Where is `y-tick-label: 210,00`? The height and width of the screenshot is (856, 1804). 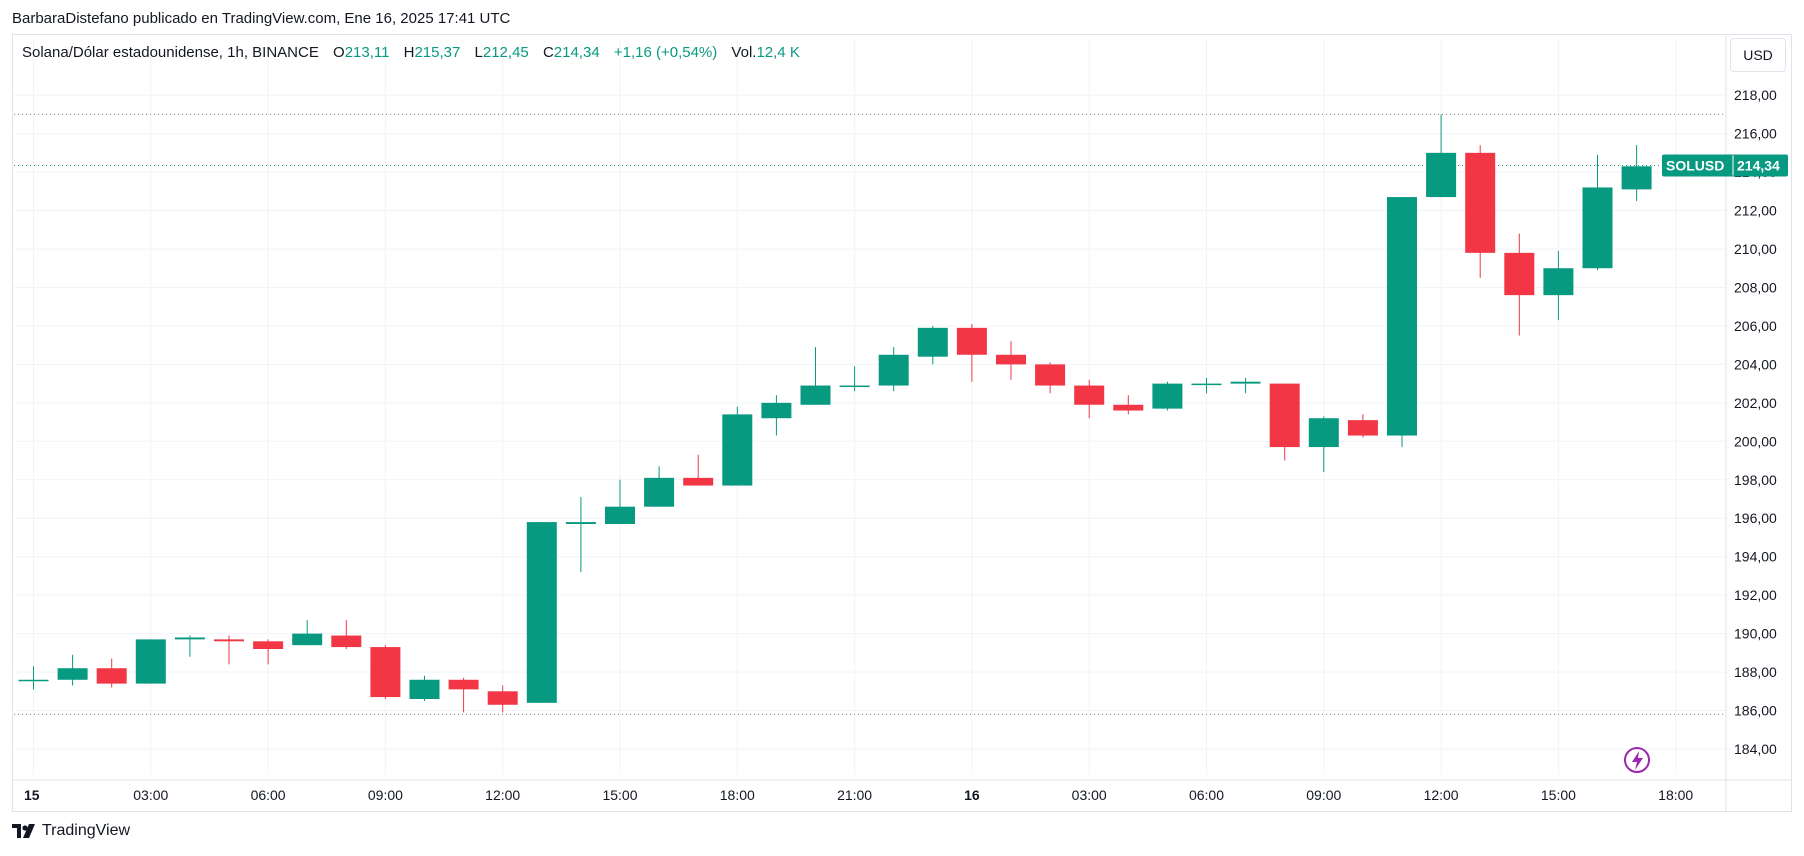 y-tick-label: 210,00 is located at coordinates (1755, 249).